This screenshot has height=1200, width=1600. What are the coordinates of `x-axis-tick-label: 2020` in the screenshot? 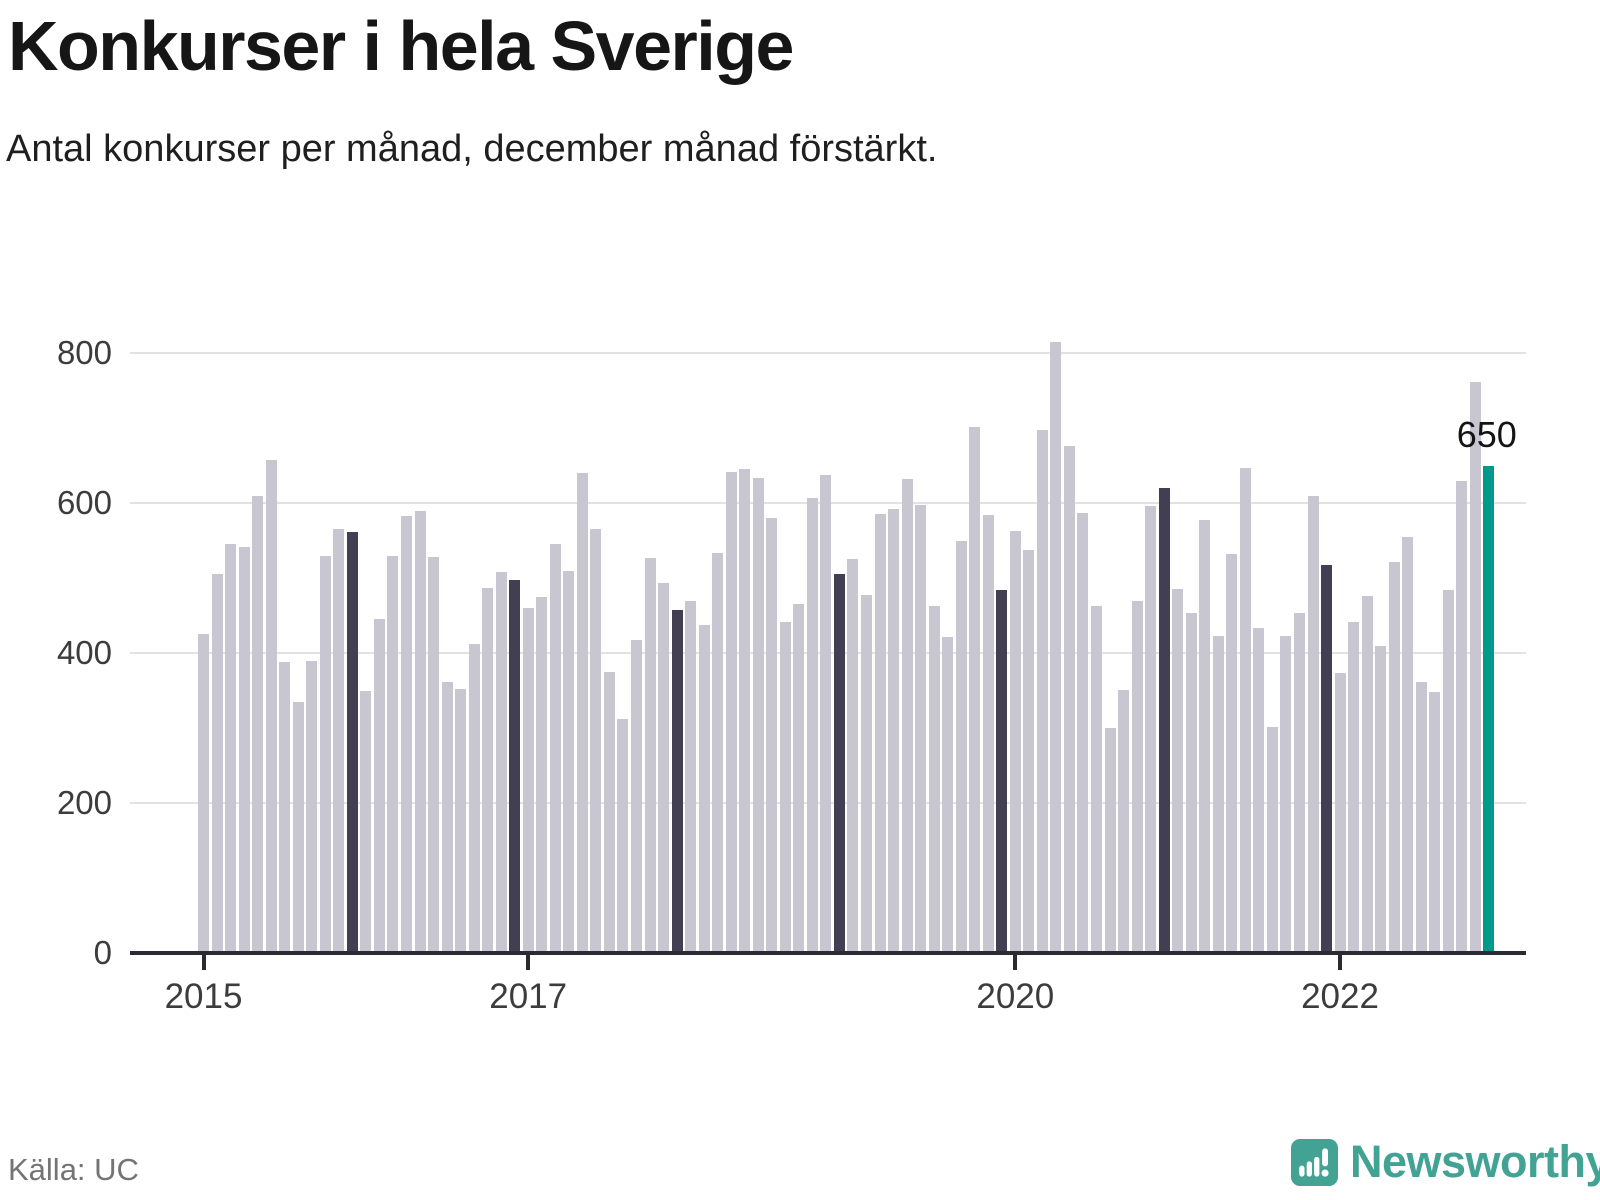 It's located at (1015, 996).